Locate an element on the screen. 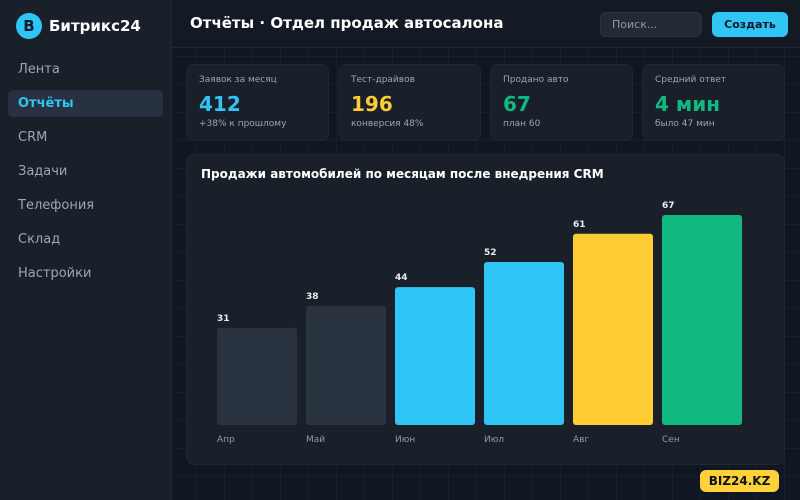 This screenshot has height=500, width=800. kpi-label: Продано авто is located at coordinates (536, 80).